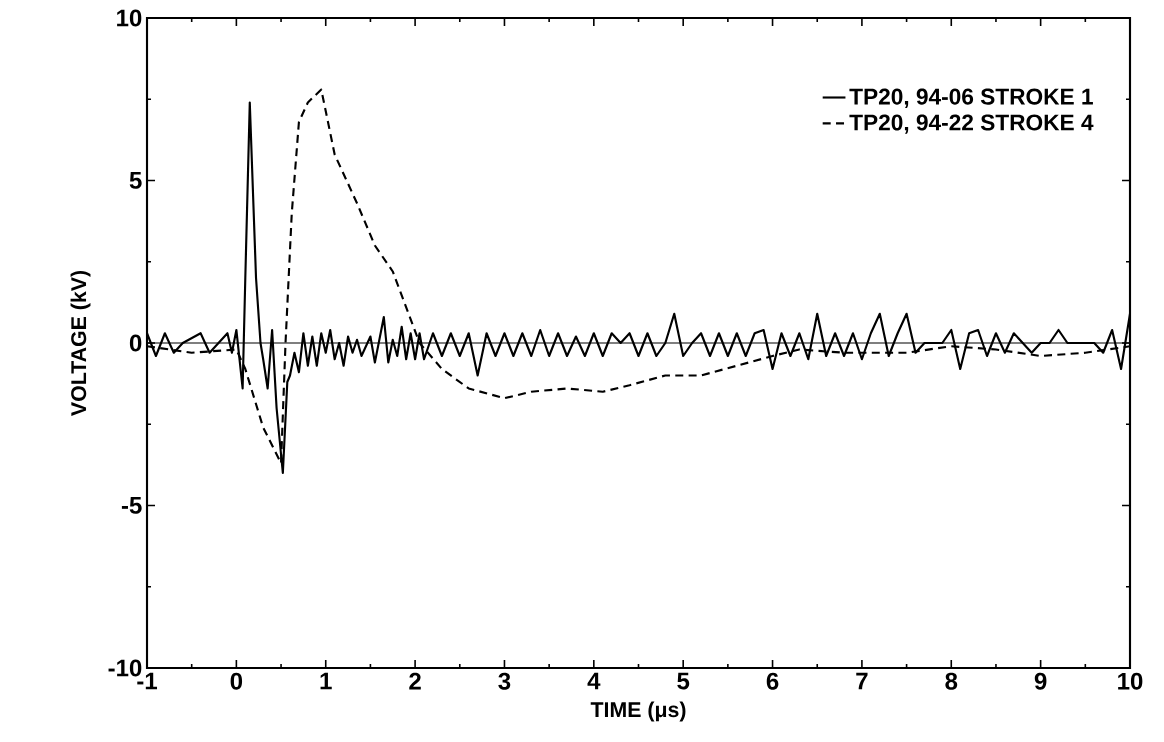 The height and width of the screenshot is (742, 1164). What do you see at coordinates (772, 681) in the screenshot?
I see `x-tick-label: 6` at bounding box center [772, 681].